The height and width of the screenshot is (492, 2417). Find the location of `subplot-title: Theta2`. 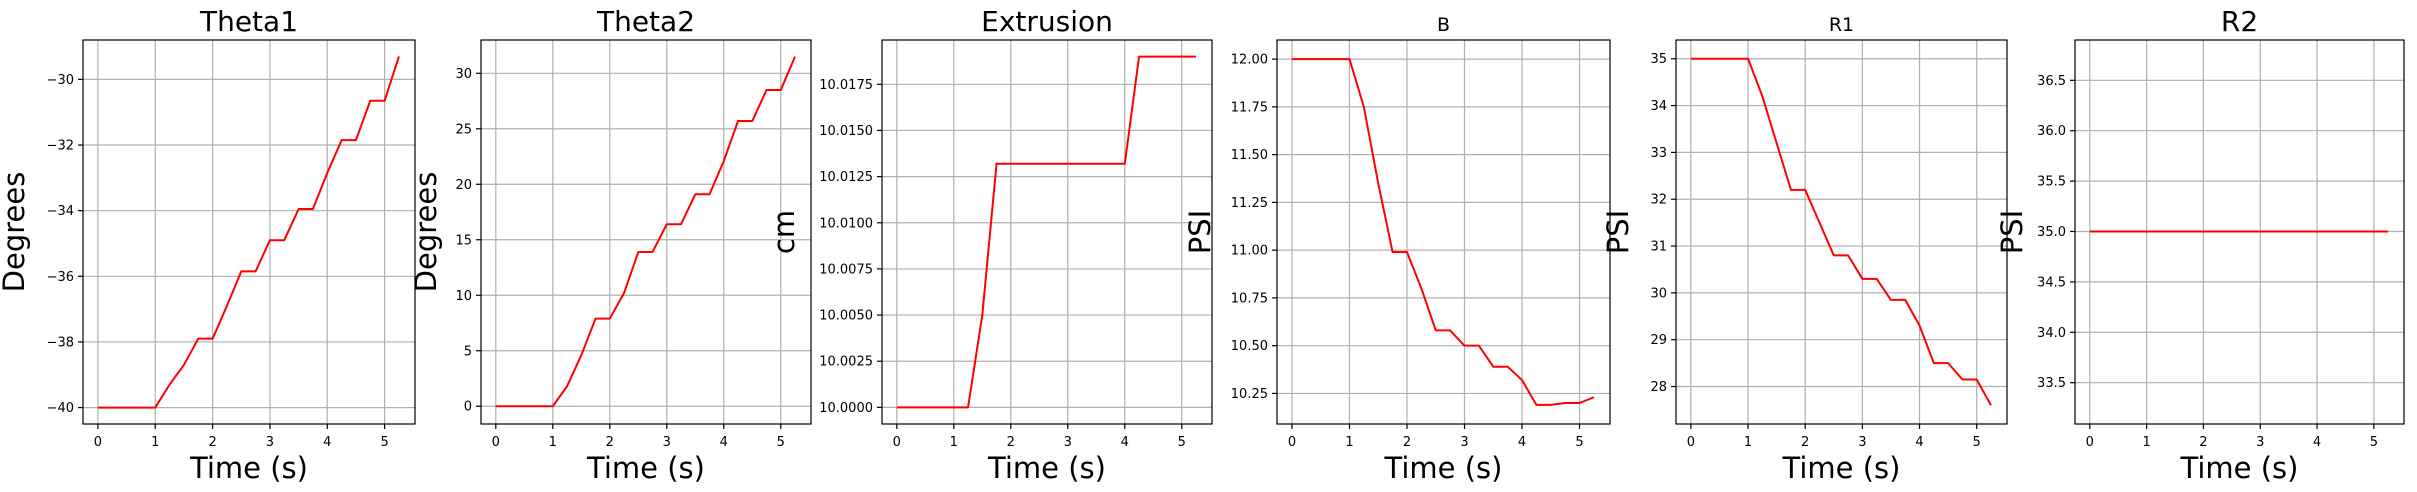

subplot-title: Theta2 is located at coordinates (645, 21).